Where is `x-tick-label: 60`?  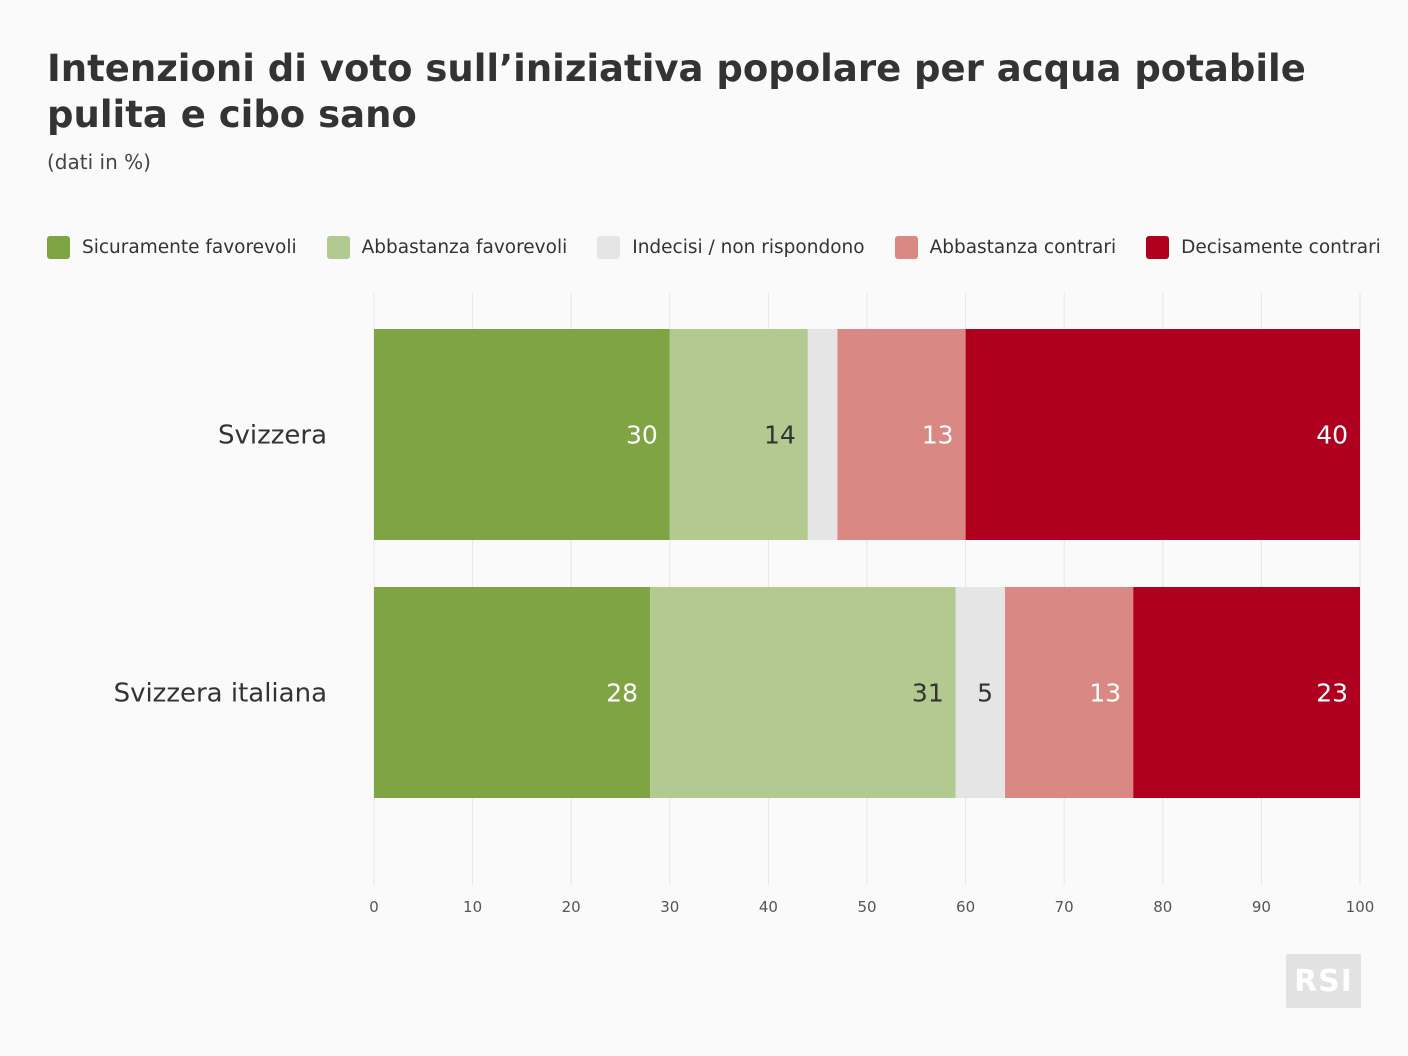 x-tick-label: 60 is located at coordinates (965, 907).